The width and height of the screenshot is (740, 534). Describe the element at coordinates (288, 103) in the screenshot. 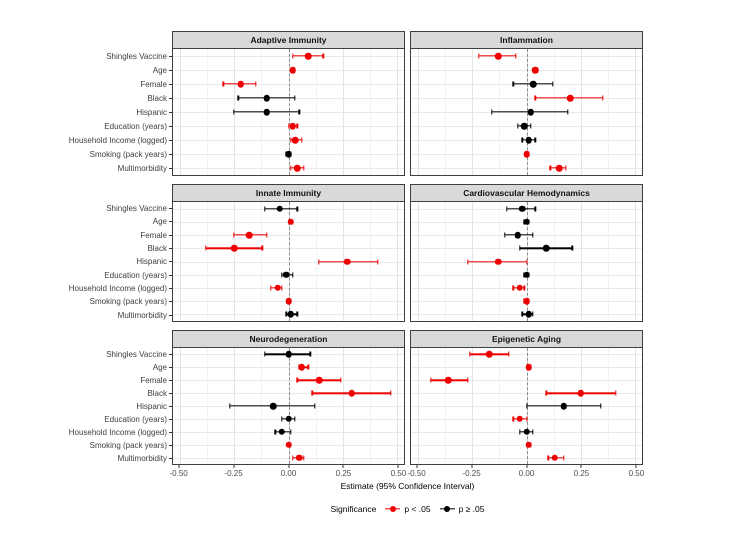

I see `facet-panel: Adaptive Immunity` at that location.